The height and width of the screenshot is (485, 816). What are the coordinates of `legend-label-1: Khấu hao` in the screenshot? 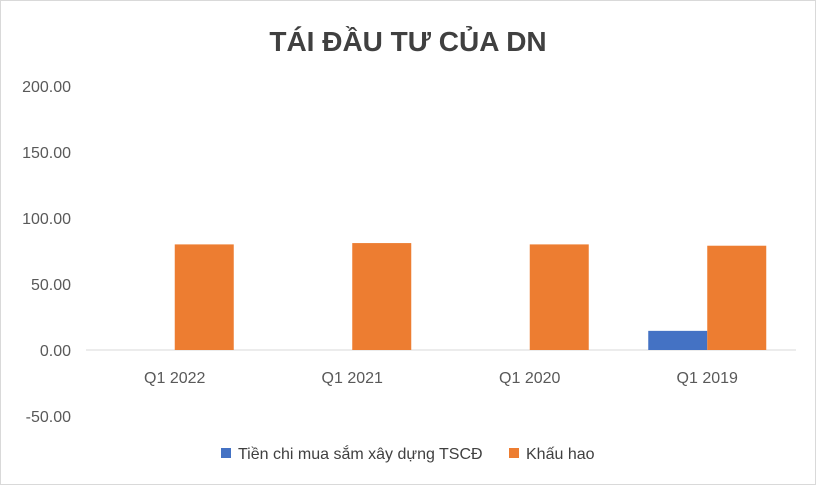 It's located at (560, 454).